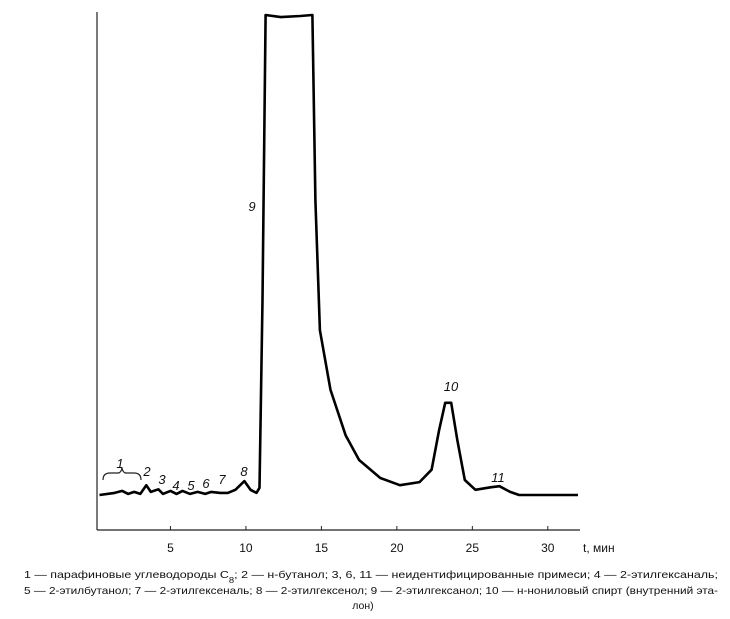 The height and width of the screenshot is (619, 730). What do you see at coordinates (222, 479) in the screenshot?
I see `peak-label: 7` at bounding box center [222, 479].